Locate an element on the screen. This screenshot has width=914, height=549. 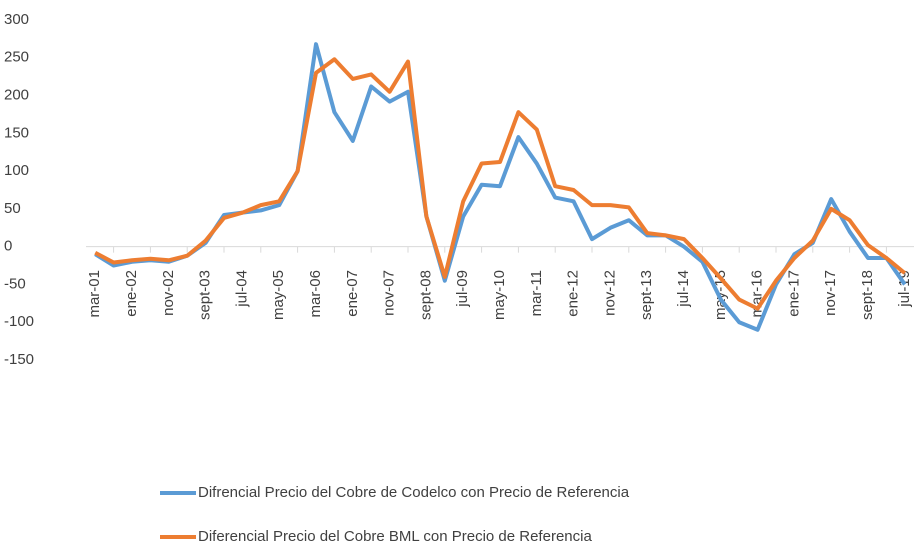
x-tick-label: ene-07 is located at coordinates (352, 293).